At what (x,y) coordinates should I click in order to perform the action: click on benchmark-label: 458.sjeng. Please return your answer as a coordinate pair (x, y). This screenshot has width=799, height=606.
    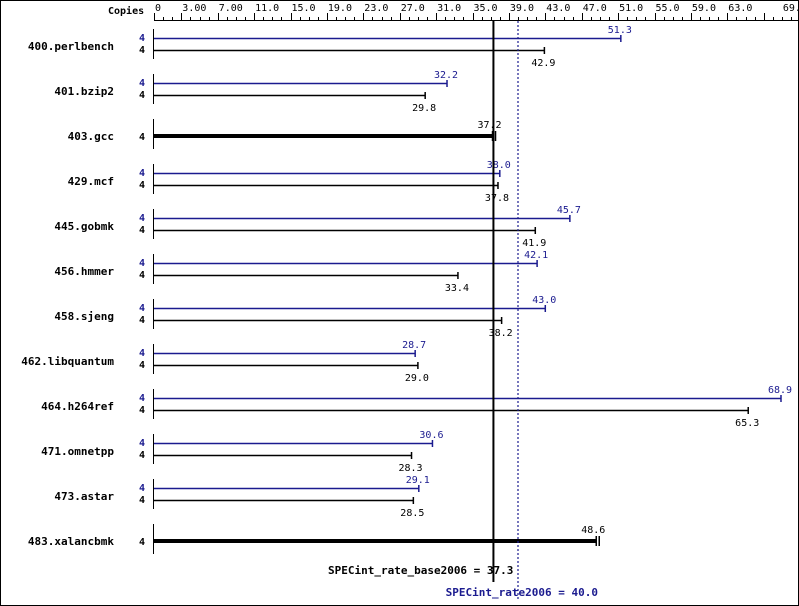
    Looking at the image, I should click on (84, 316).